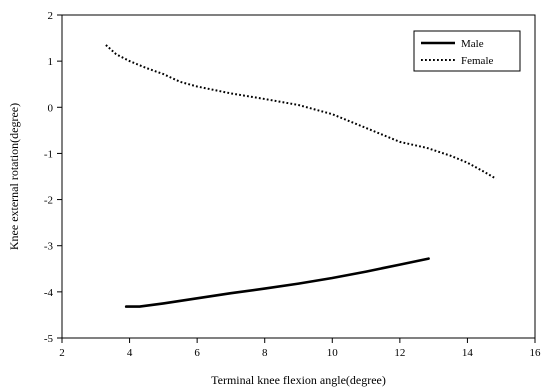 This screenshot has height=391, width=541. What do you see at coordinates (265, 353) in the screenshot?
I see `x-tick-label: 8` at bounding box center [265, 353].